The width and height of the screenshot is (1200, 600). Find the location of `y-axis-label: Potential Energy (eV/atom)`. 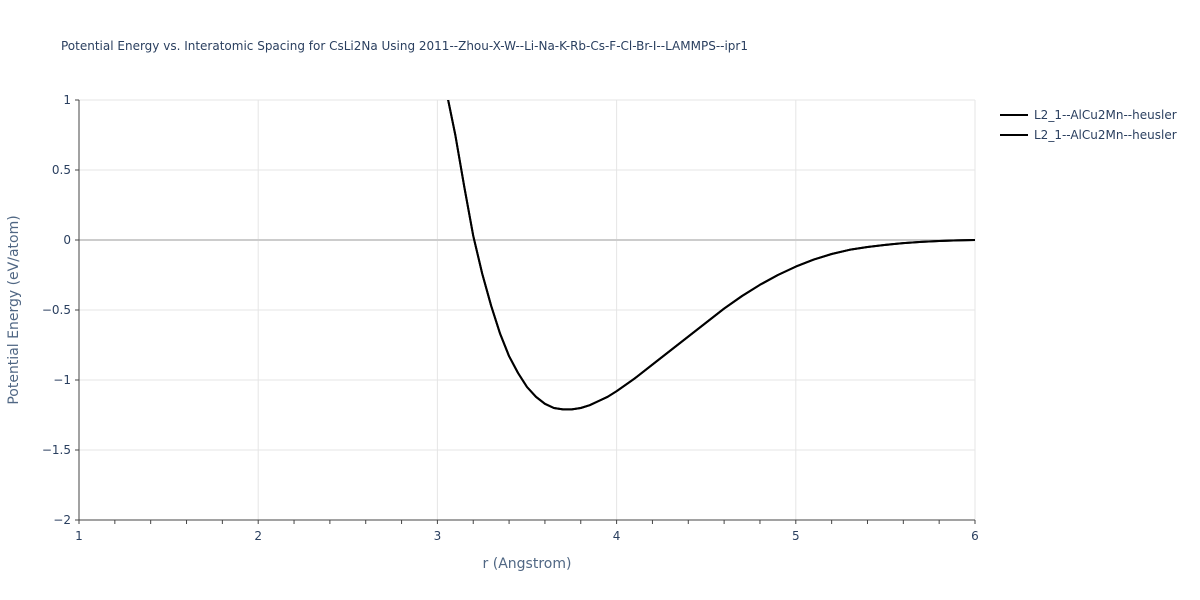

y-axis-label: Potential Energy (eV/atom) is located at coordinates (14, 309).